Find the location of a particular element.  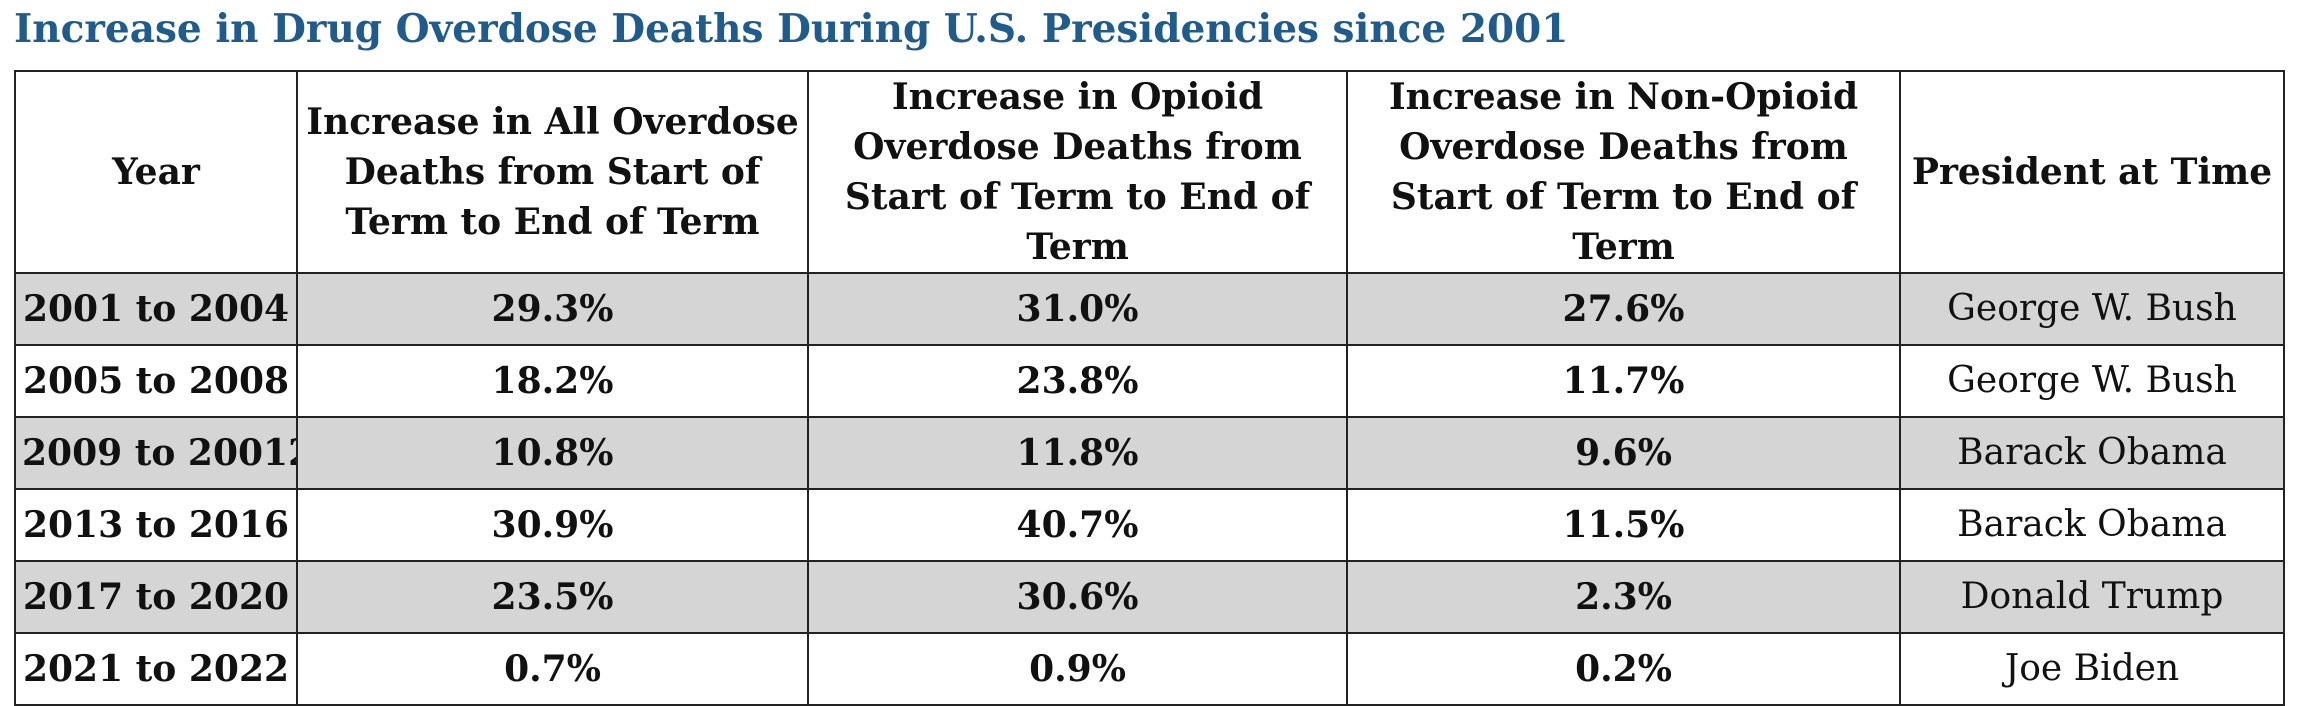

column-header-president: President at Time is located at coordinates (2092, 172).